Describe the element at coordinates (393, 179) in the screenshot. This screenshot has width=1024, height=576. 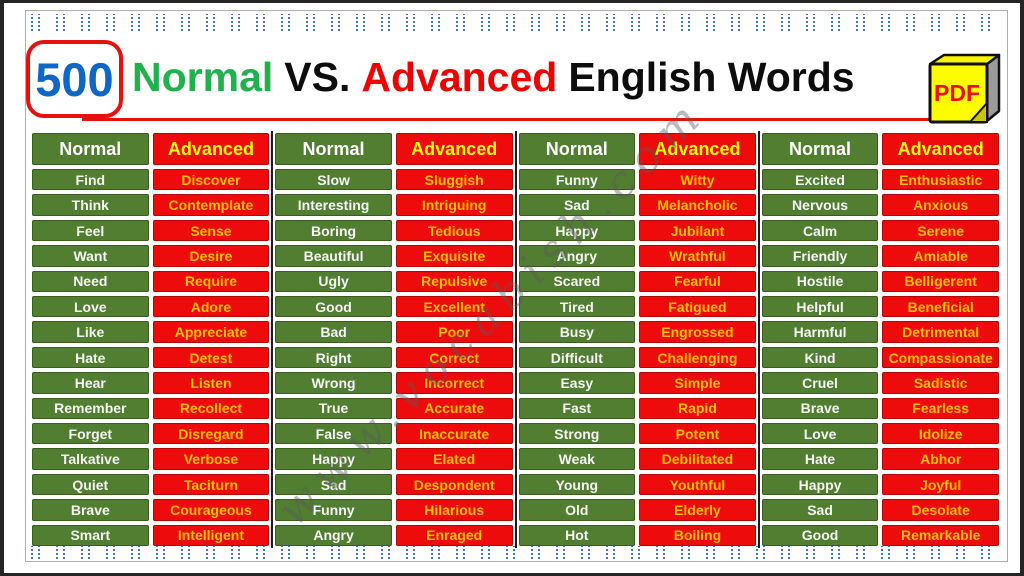
I see `table-row: Slow Sluggish` at that location.